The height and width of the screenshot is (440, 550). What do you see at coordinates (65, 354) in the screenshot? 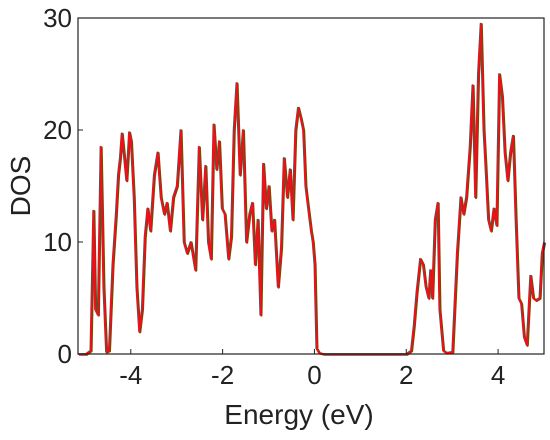
I see `y-tick-label: 0` at bounding box center [65, 354].